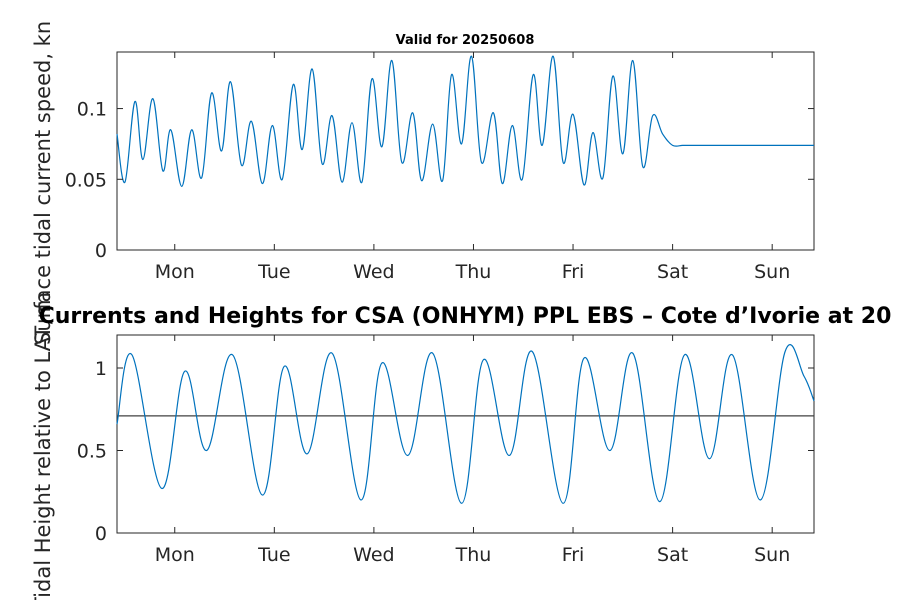 The width and height of the screenshot is (900, 600). Describe the element at coordinates (672, 272) in the screenshot. I see `current-speed-x-tick-label: Sat` at that location.